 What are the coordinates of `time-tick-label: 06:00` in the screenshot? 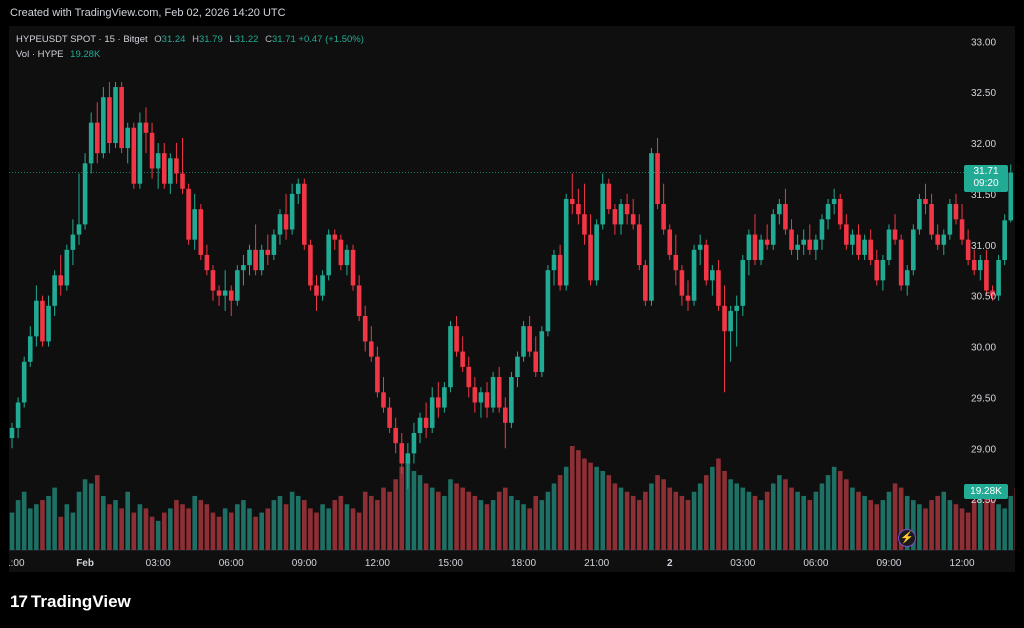 It's located at (231, 563).